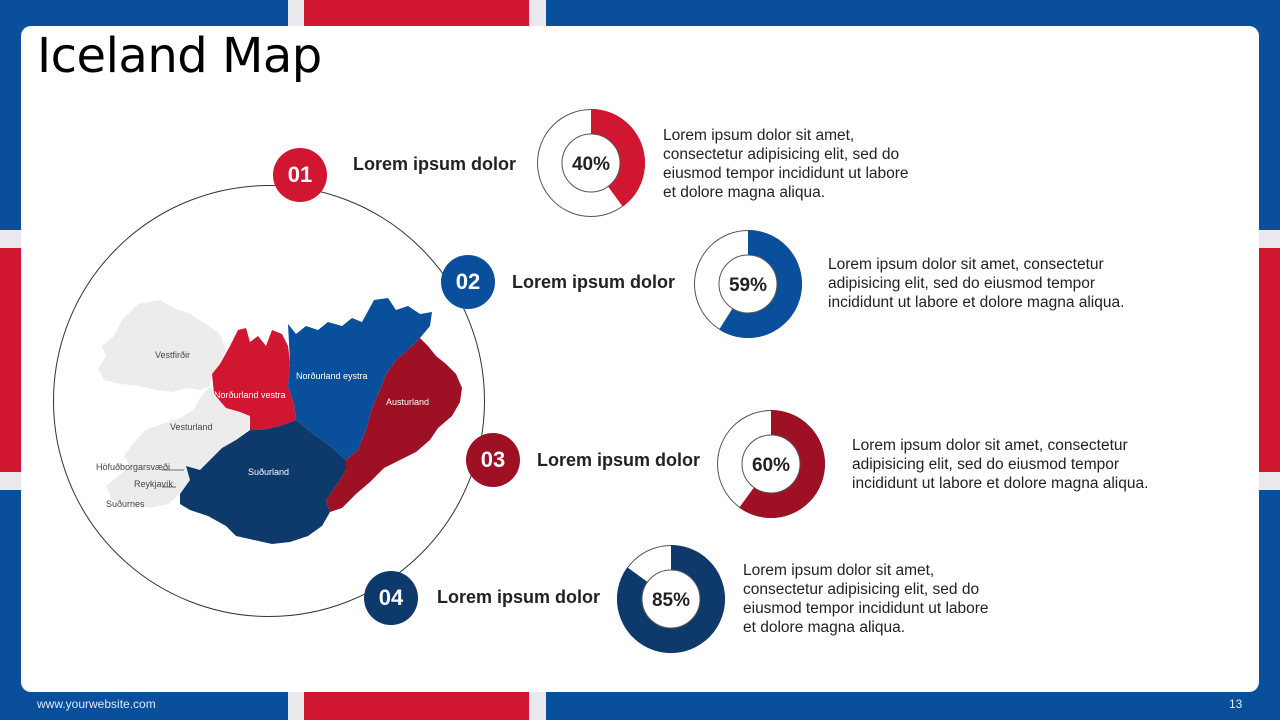 This screenshot has height=720, width=1280. Describe the element at coordinates (179, 56) in the screenshot. I see `page-title: Iceland Map` at that location.